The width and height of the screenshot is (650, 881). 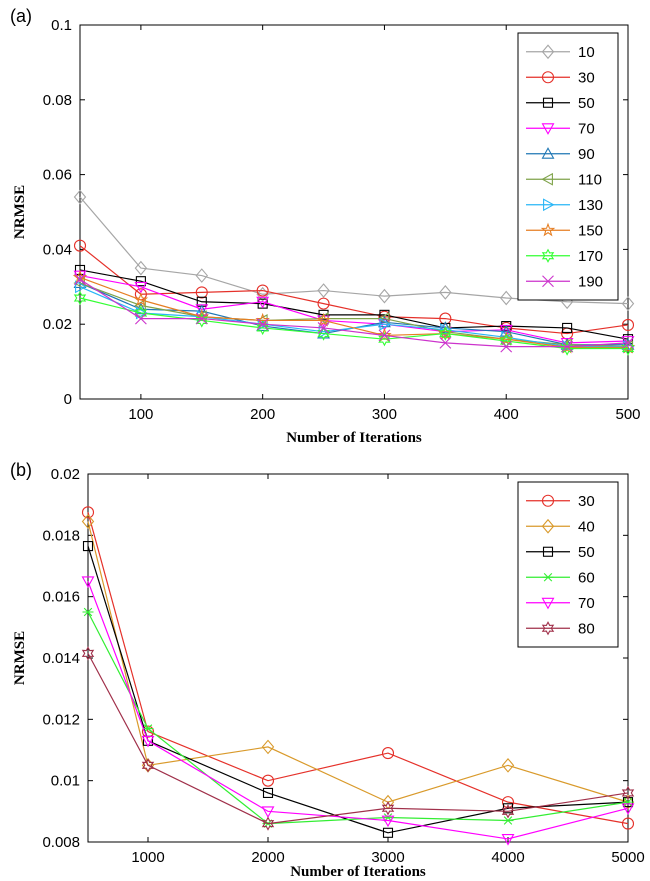 What do you see at coordinates (57, 249) in the screenshot?
I see `panel-a-y-tick-label: 0.04` at bounding box center [57, 249].